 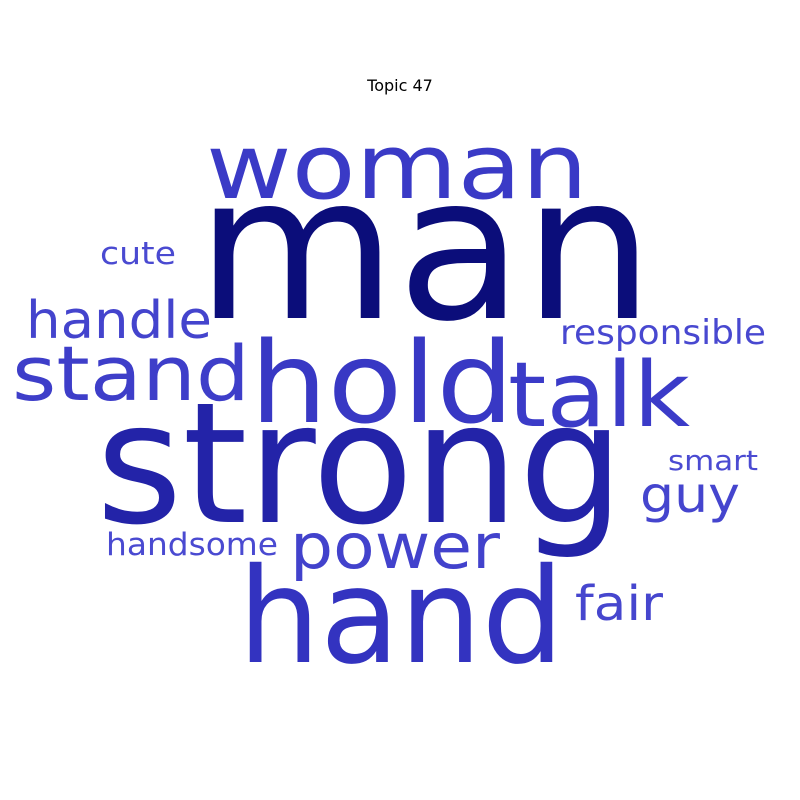 What do you see at coordinates (138, 254) in the screenshot?
I see `word-cute: cute` at bounding box center [138, 254].